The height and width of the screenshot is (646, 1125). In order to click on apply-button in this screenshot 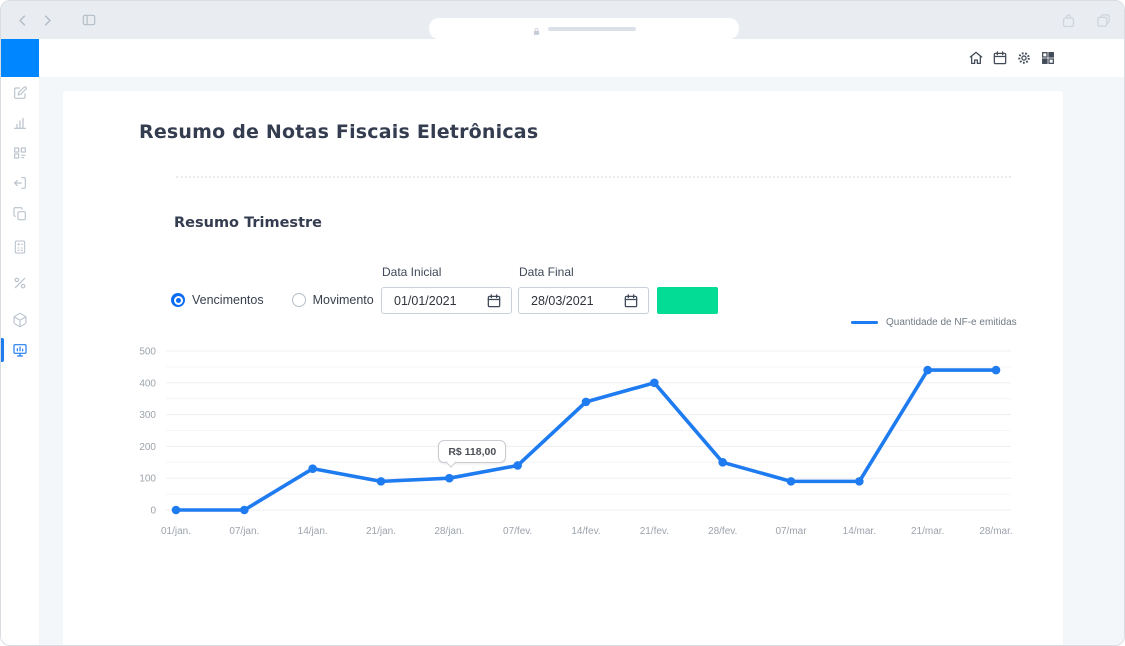, I will do `click(687, 300)`.